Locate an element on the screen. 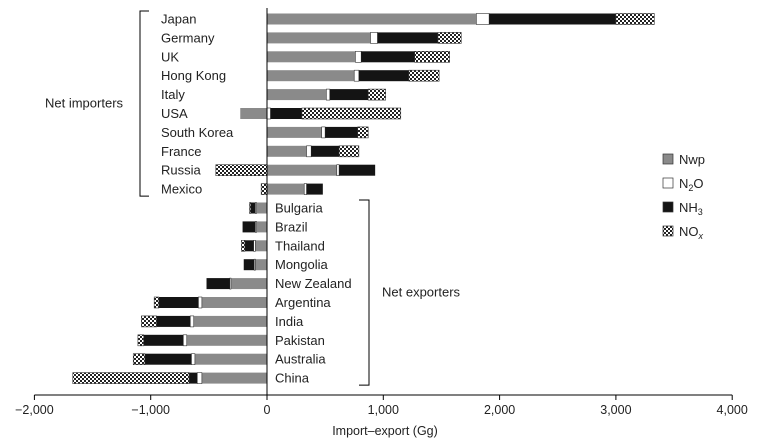 This screenshot has width=768, height=447. country-label: South Korea is located at coordinates (197, 132).